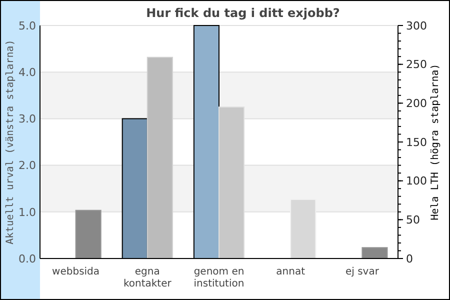 This screenshot has height=300, width=450. Describe the element at coordinates (27, 119) in the screenshot. I see `y-tick-label: 3.0` at that location.